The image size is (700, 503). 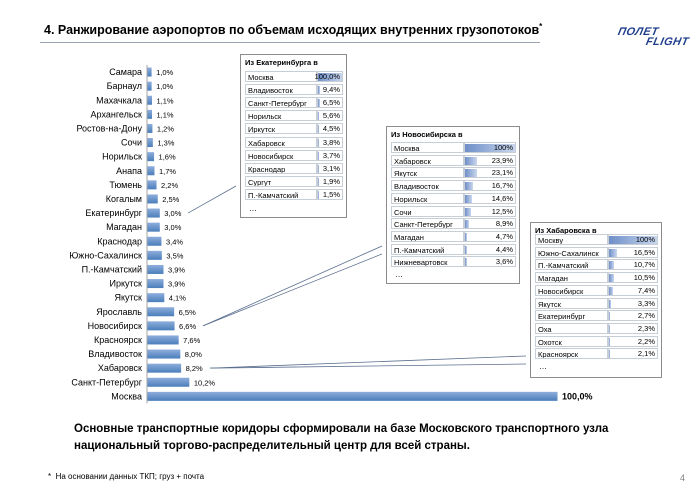 What do you see at coordinates (490, 236) in the screenshot?
I see `panel-row-cell: 4,7%` at bounding box center [490, 236].